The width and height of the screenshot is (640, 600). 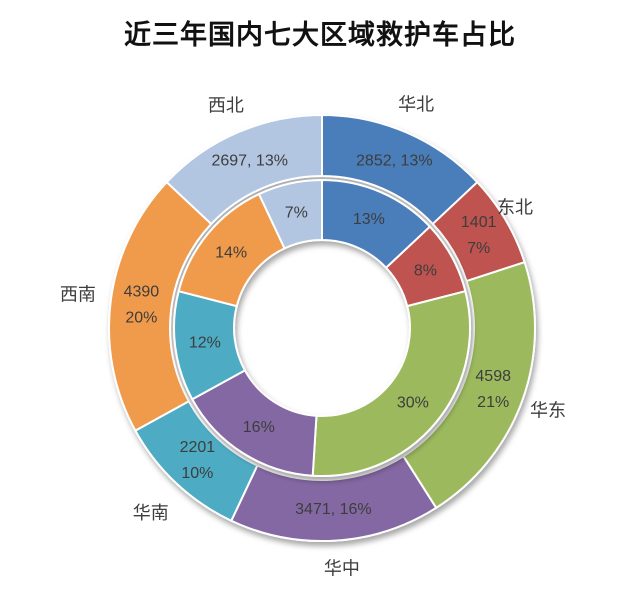 I want to click on outer-data-label-pct-东北: 7%, so click(x=478, y=248).